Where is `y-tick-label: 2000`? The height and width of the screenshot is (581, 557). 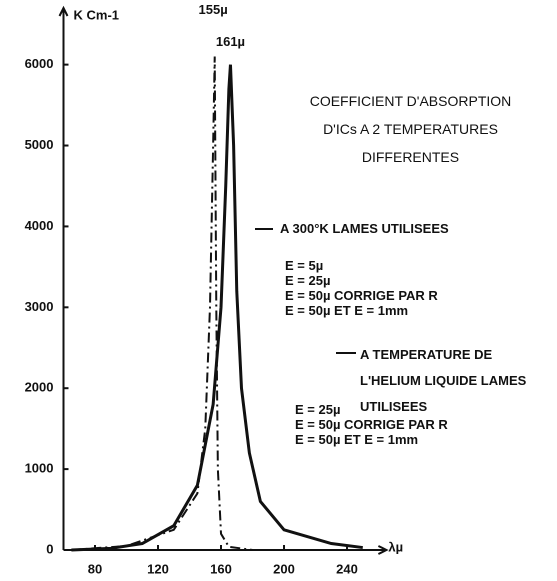
y-tick-label: 2000 is located at coordinates (39, 387).